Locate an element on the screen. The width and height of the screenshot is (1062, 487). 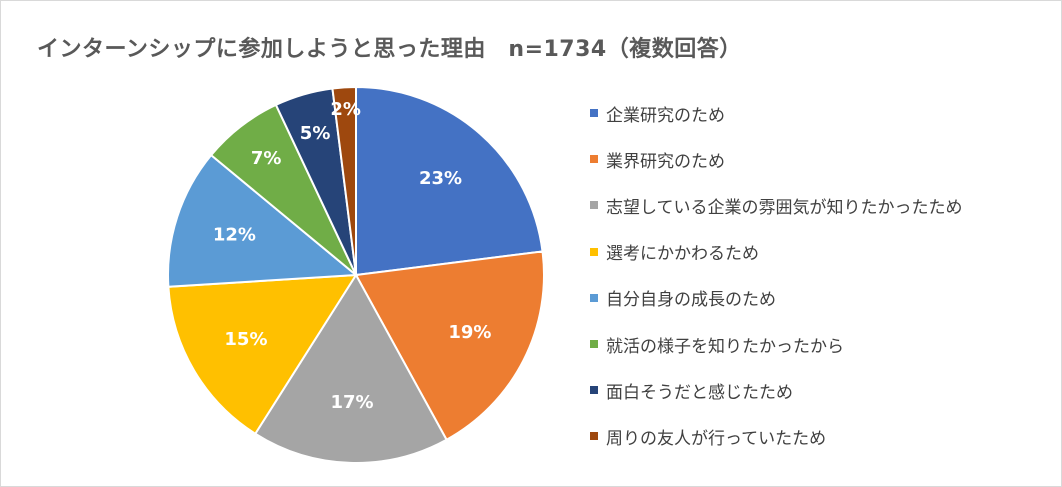
legend-item-3: 志望している企業の雰囲気が知りたかったため is located at coordinates (776, 205).